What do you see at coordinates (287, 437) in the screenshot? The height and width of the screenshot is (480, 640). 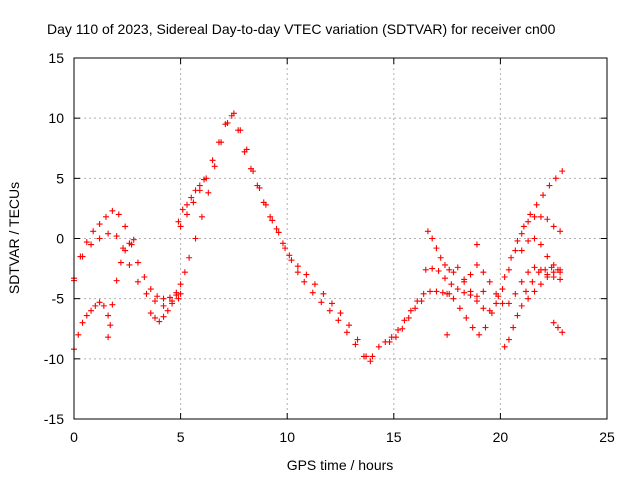 I see `x-tick-label: 10` at bounding box center [287, 437].